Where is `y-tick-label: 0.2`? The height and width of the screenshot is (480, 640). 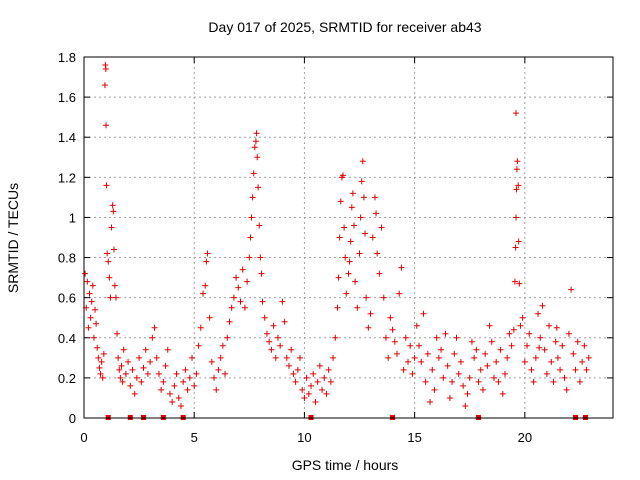 y-tick-label: 0.2 is located at coordinates (67, 378).